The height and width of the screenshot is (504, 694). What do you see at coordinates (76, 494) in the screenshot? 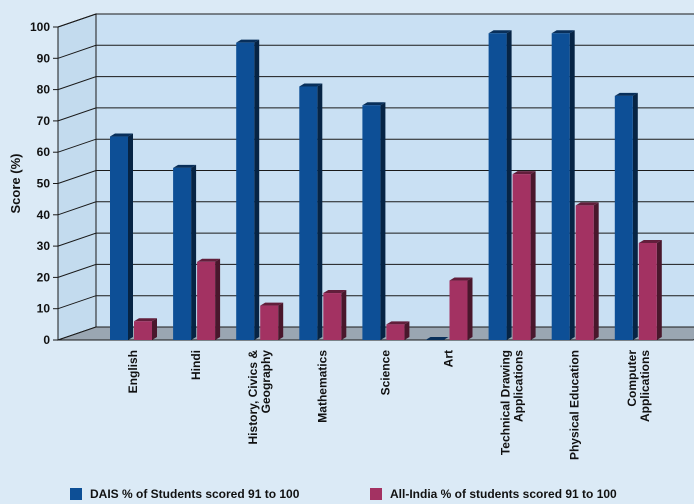
I see `legend-swatch-dais` at bounding box center [76, 494].